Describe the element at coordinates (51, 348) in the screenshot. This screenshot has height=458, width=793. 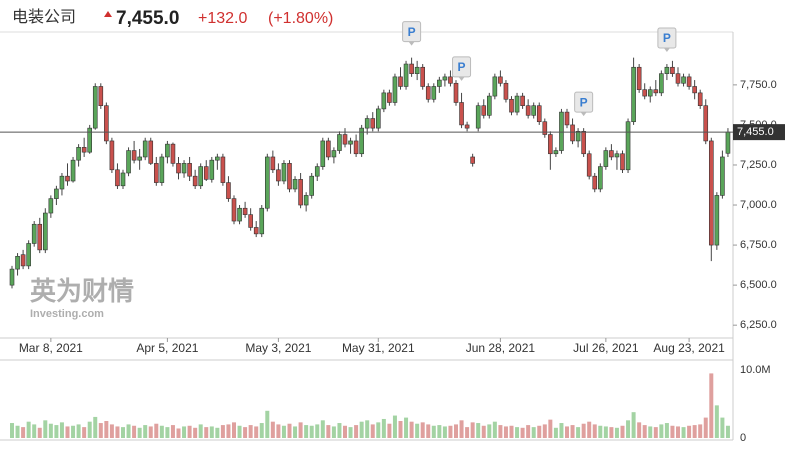
I see `x-tick-label: Mar 8, 2021` at that location.